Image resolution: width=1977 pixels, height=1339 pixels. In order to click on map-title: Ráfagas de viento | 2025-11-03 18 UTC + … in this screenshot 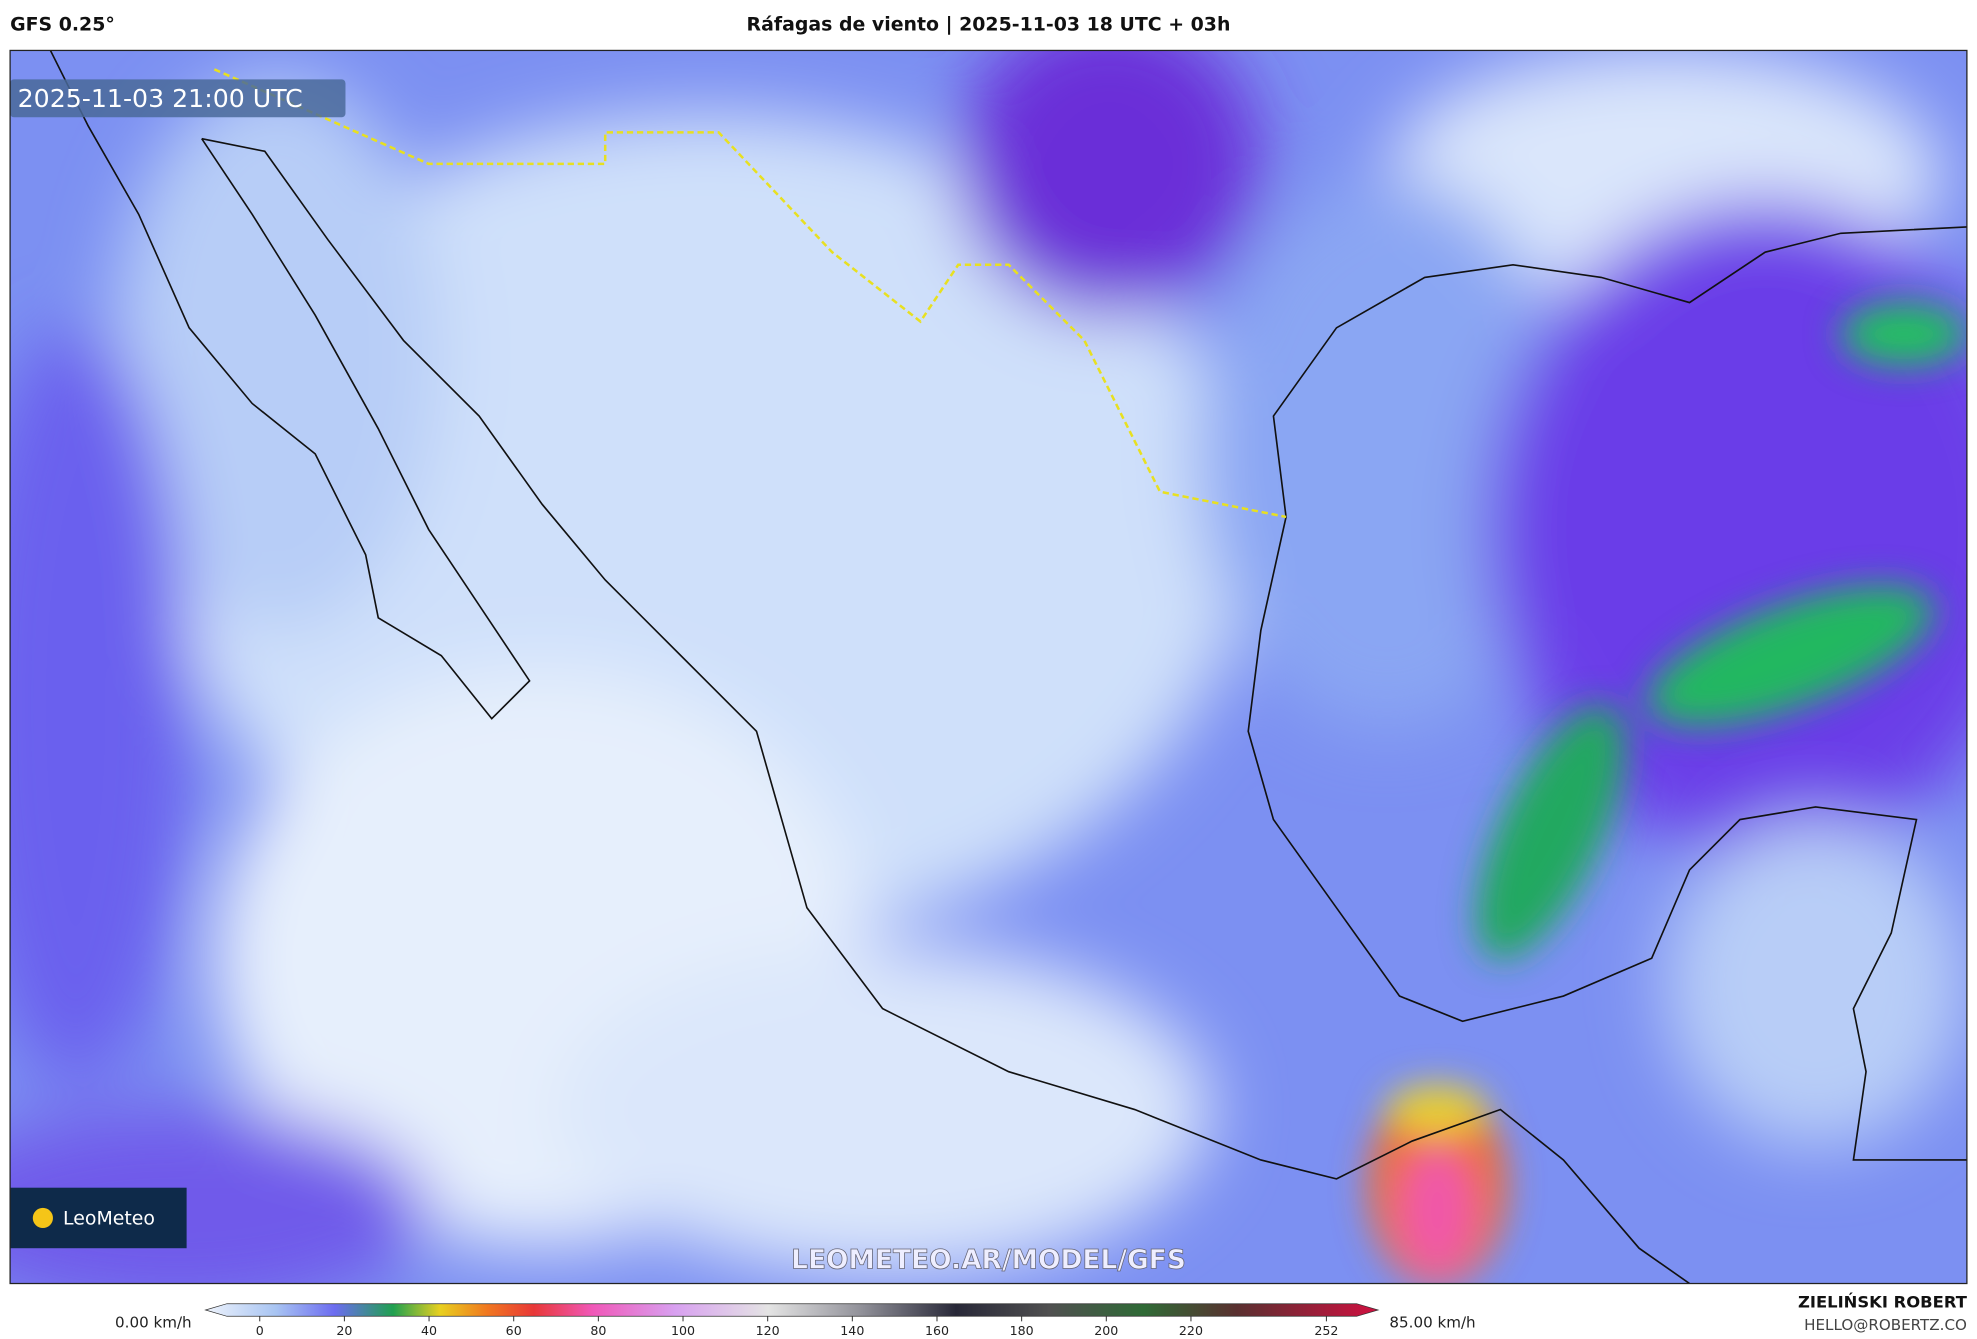, I will do `click(989, 24)`.